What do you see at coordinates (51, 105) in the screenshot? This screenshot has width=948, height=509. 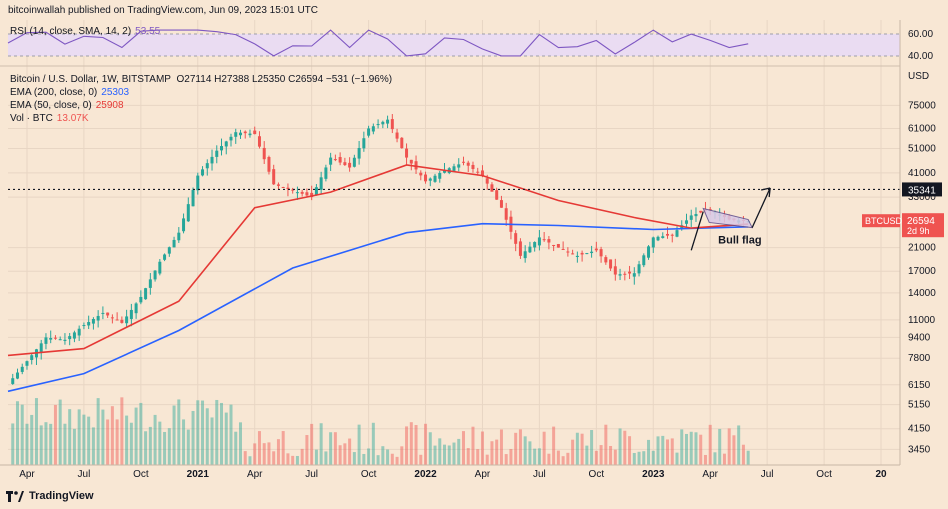 I see `ema50-label: EMA (50, close, 0)` at bounding box center [51, 105].